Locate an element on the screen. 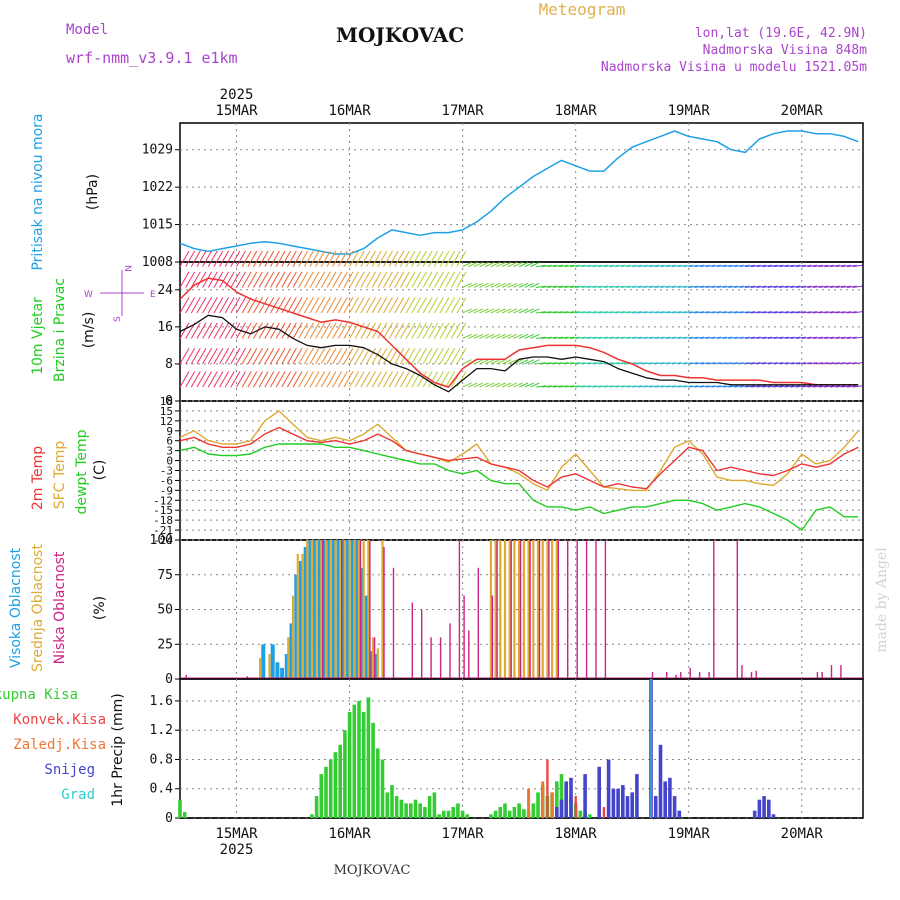  y-tick-label: 25 is located at coordinates (165, 644).